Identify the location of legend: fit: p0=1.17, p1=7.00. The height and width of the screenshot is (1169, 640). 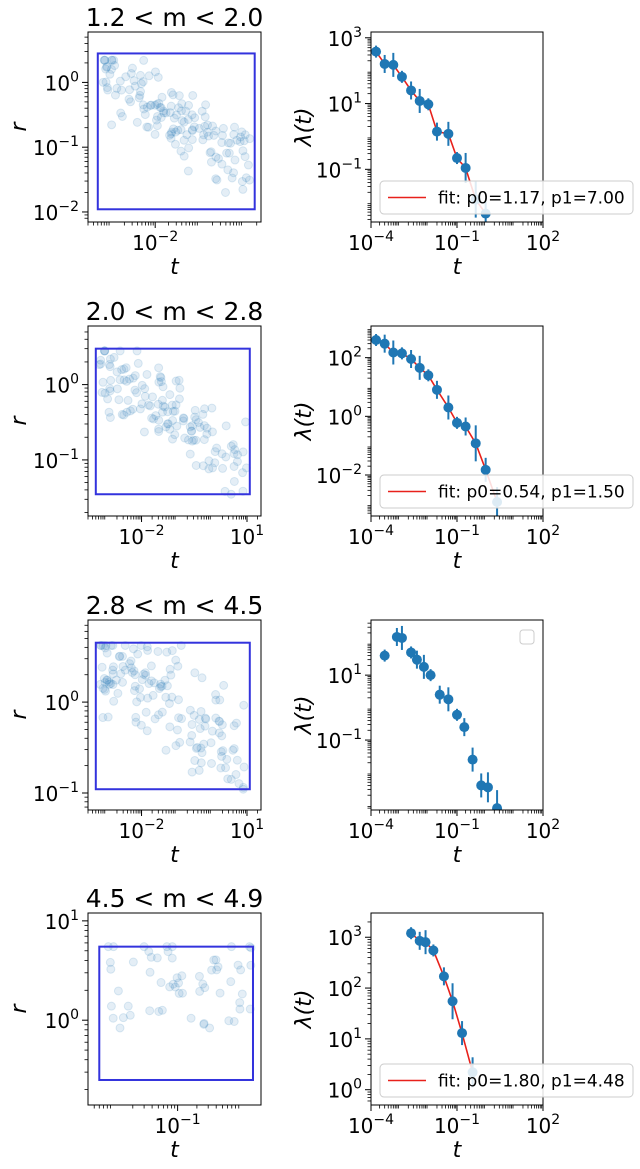
(506, 197).